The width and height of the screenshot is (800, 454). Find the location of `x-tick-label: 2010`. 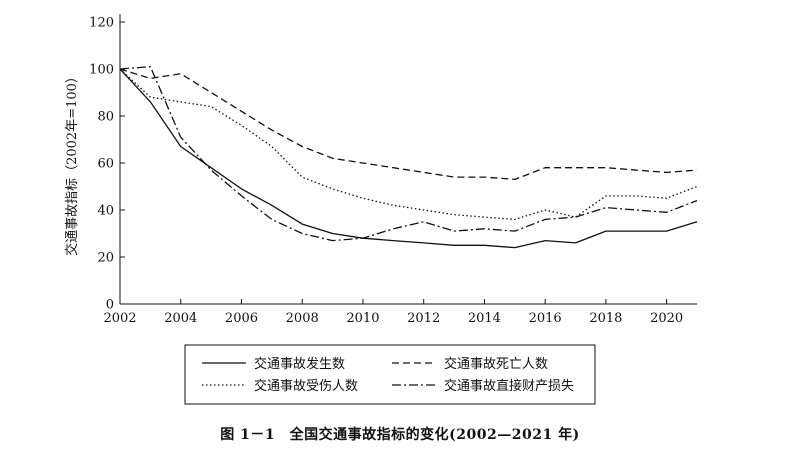

x-tick-label: 2010 is located at coordinates (362, 318).